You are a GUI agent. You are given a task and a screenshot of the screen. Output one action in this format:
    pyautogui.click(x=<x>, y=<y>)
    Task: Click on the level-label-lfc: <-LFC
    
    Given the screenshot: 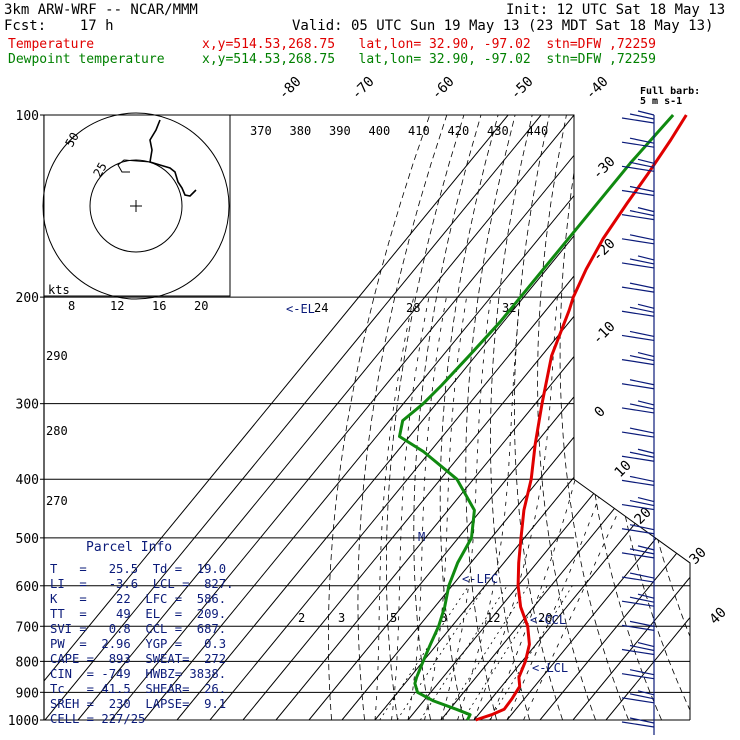 What is the action you would take?
    pyautogui.click(x=480, y=579)
    